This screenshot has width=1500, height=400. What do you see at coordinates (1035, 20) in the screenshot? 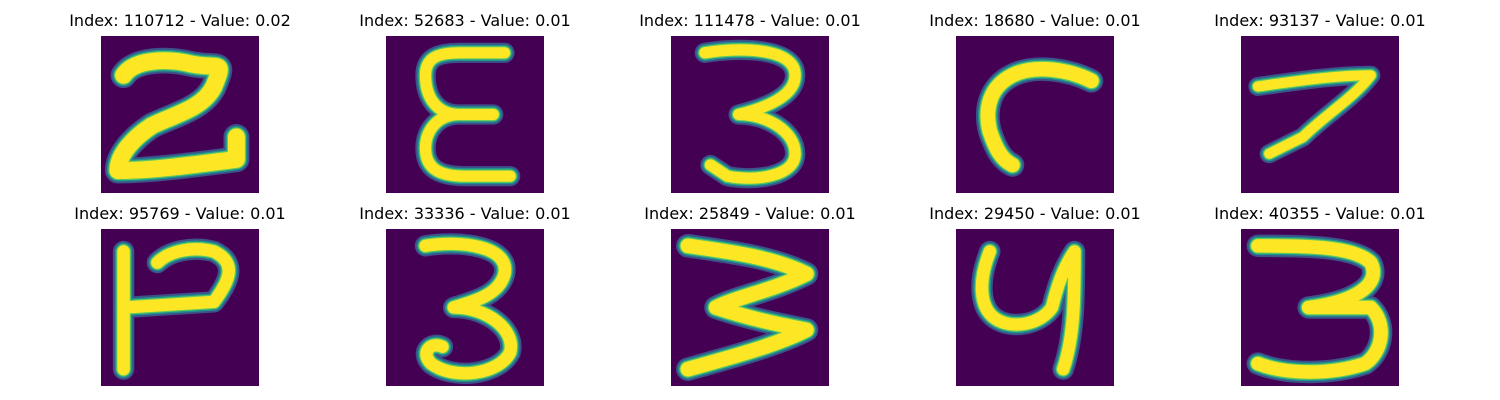
I see `panel-title: Index: 18680 - Value: 0.01` at bounding box center [1035, 20].